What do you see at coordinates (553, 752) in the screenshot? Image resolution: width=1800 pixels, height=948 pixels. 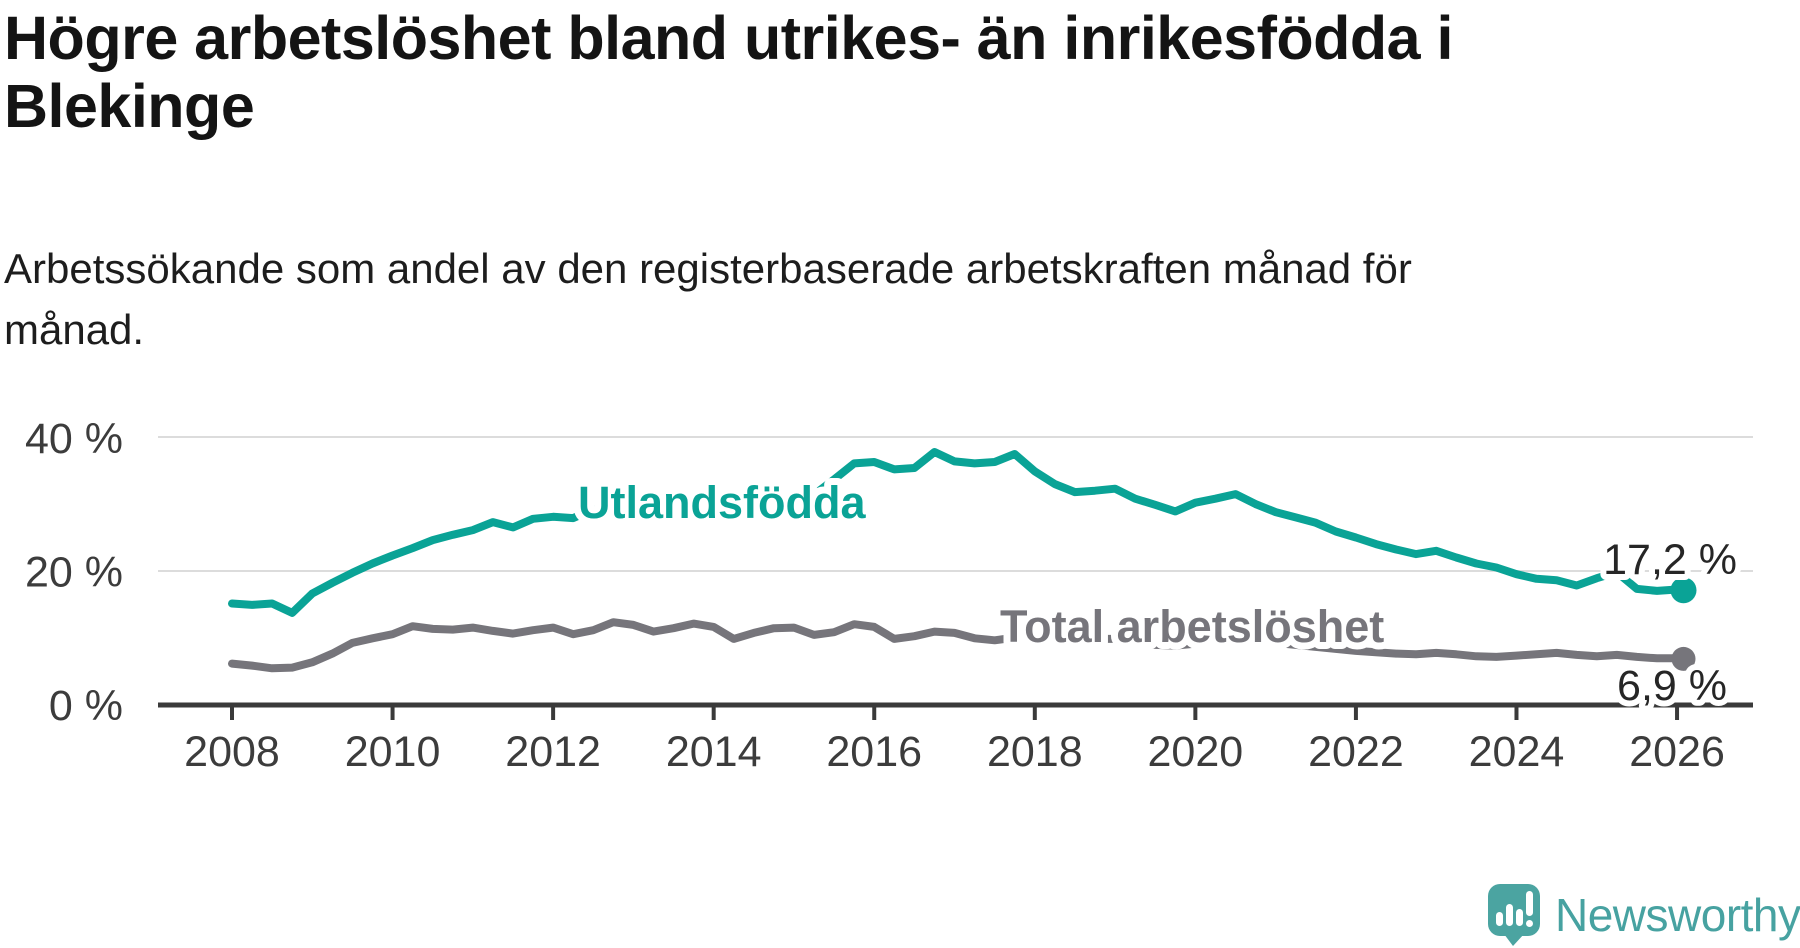 I see `x-tick-label: 2012` at bounding box center [553, 752].